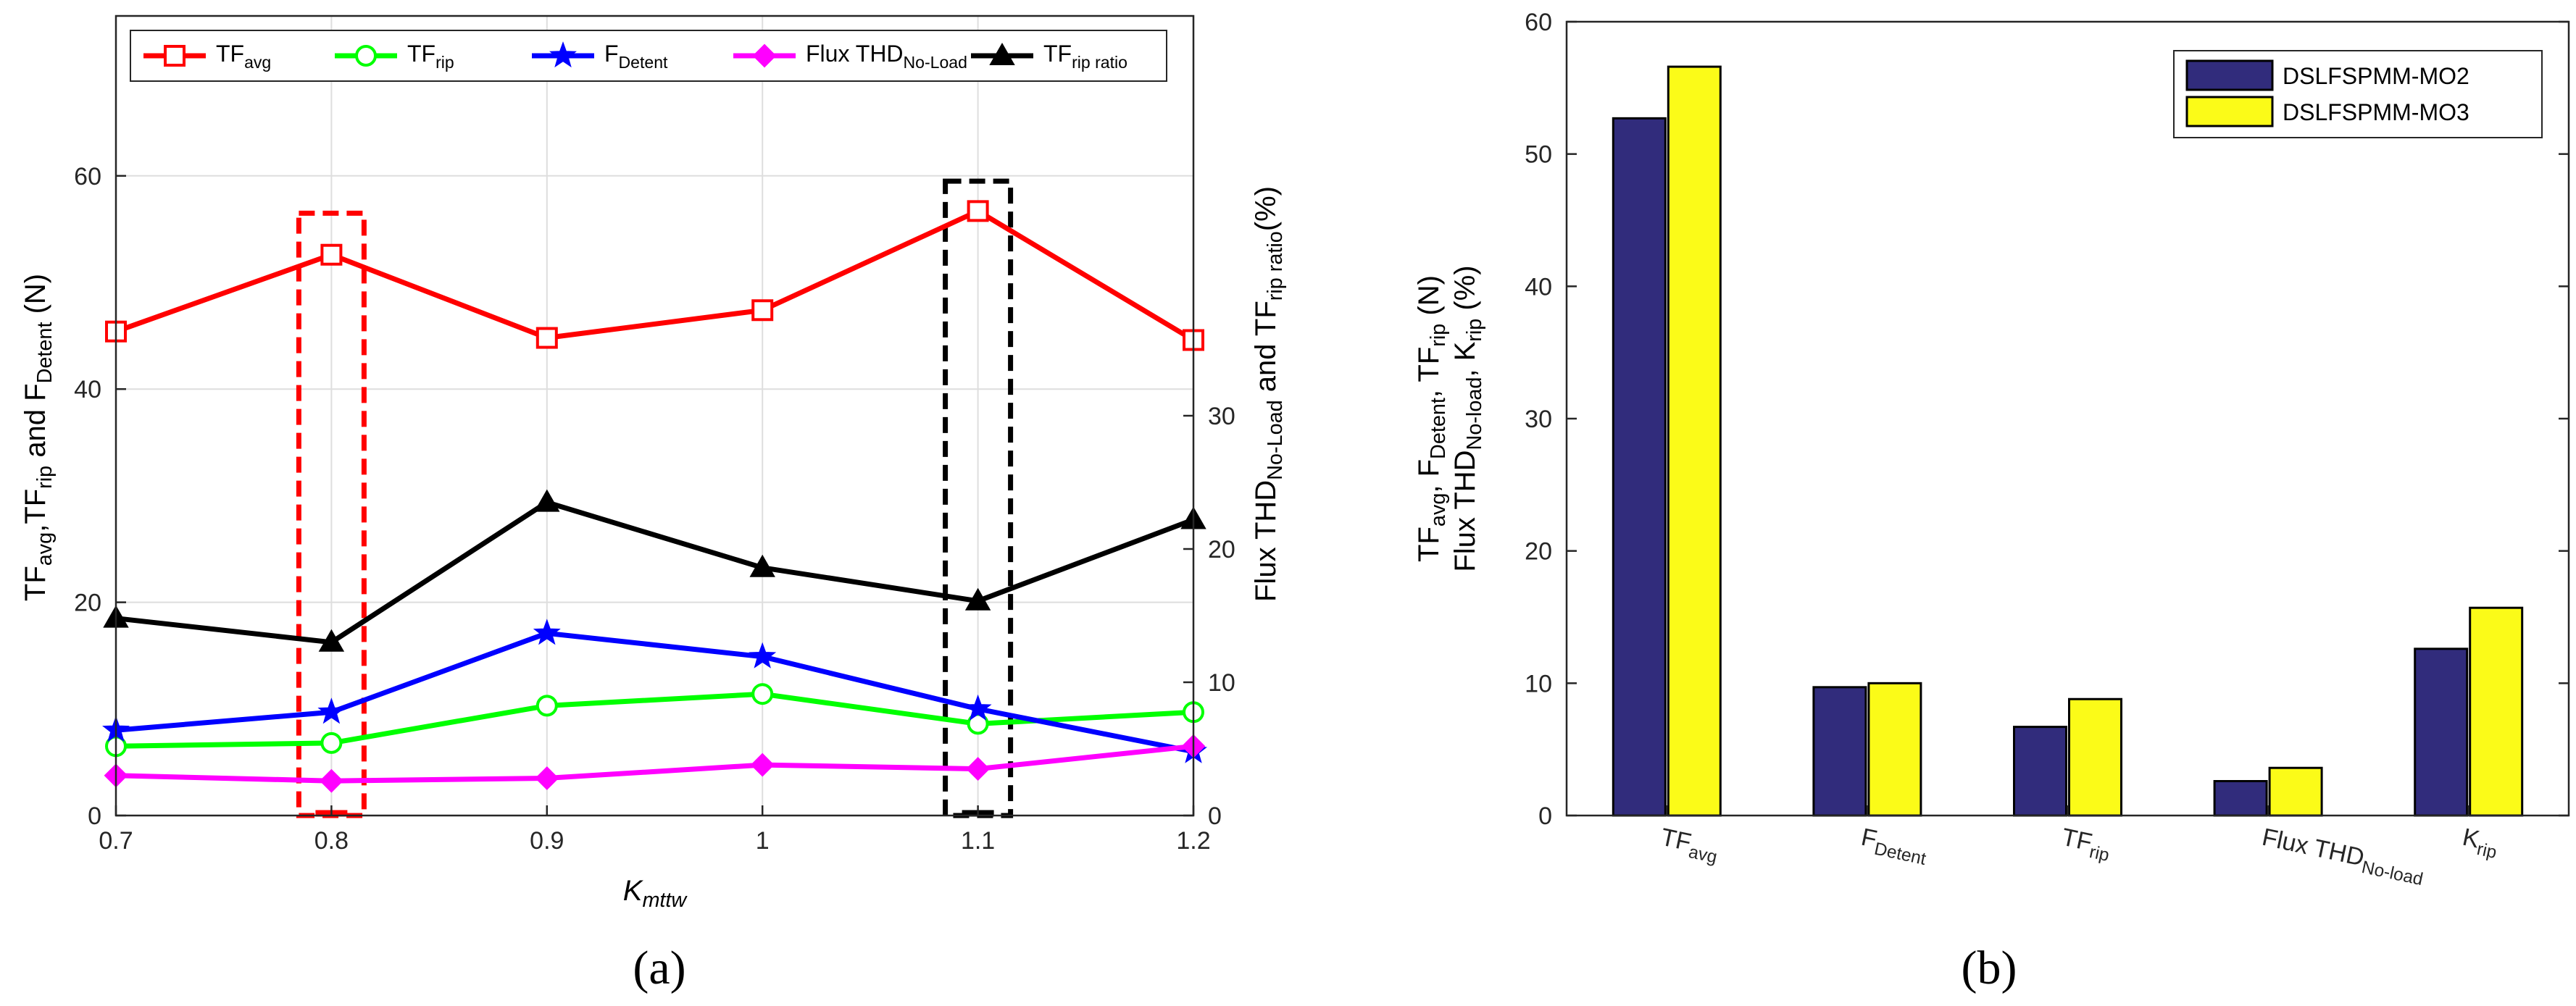  Describe the element at coordinates (1989, 968) in the screenshot. I see `panel-b-label: (b)` at that location.